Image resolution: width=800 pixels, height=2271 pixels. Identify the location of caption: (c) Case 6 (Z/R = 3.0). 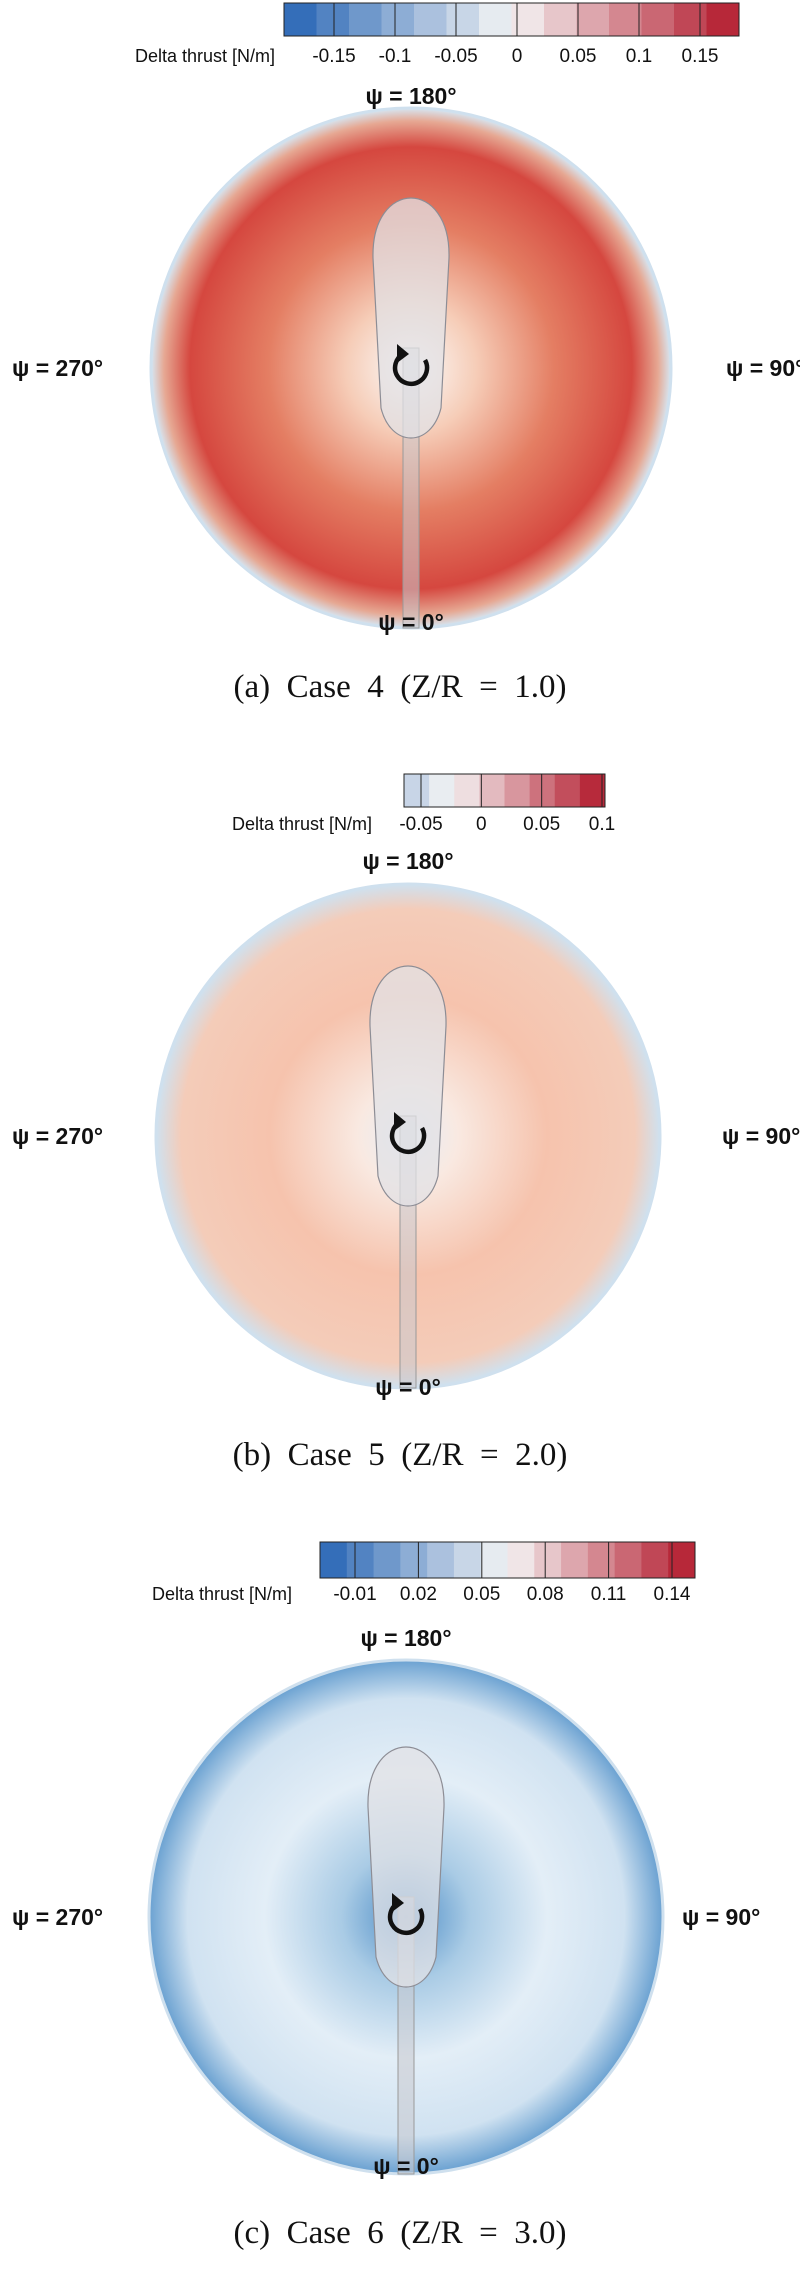
(400, 2233).